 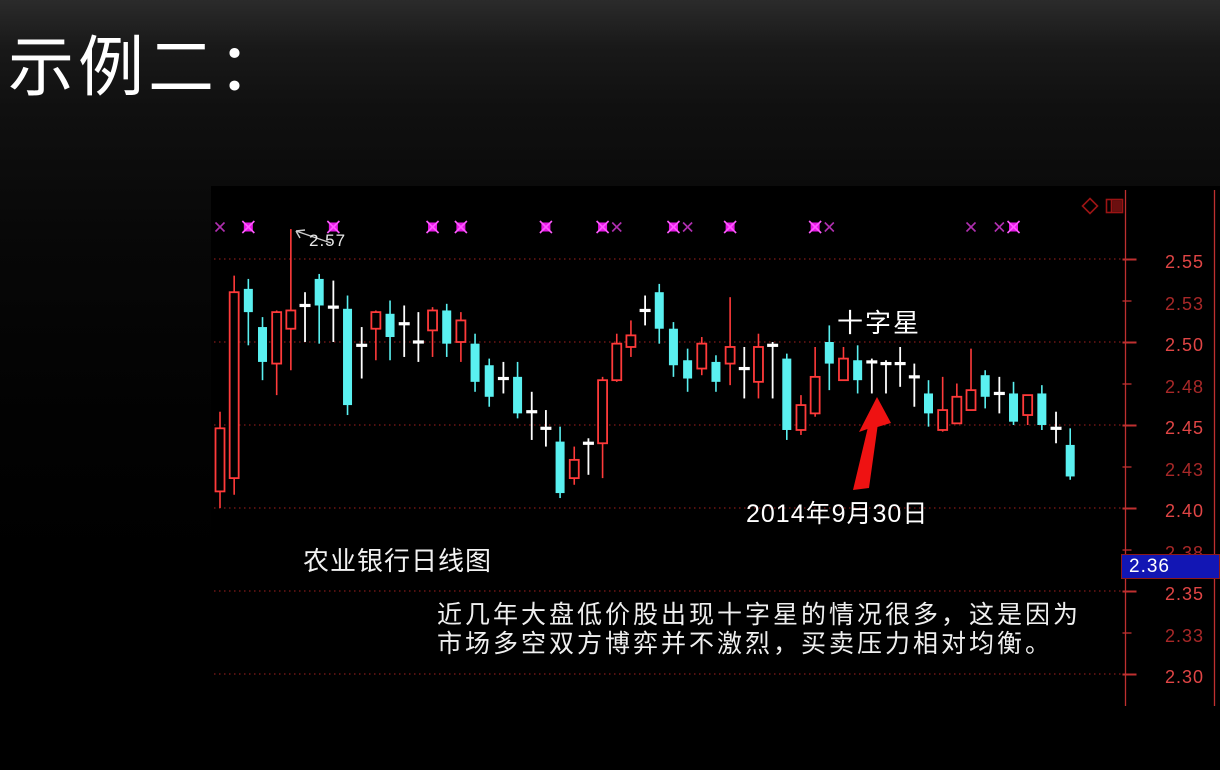 What do you see at coordinates (298, 234) in the screenshot?
I see `spike-pointer-barb` at bounding box center [298, 234].